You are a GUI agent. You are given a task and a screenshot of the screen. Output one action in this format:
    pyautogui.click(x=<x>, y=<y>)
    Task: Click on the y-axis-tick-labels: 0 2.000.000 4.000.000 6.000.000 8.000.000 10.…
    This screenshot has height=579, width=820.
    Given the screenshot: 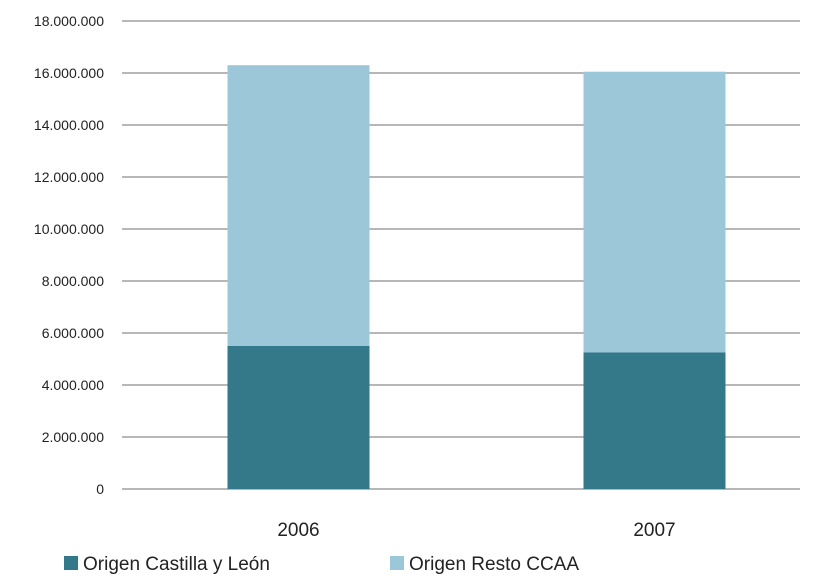 What is the action you would take?
    pyautogui.click(x=69, y=255)
    